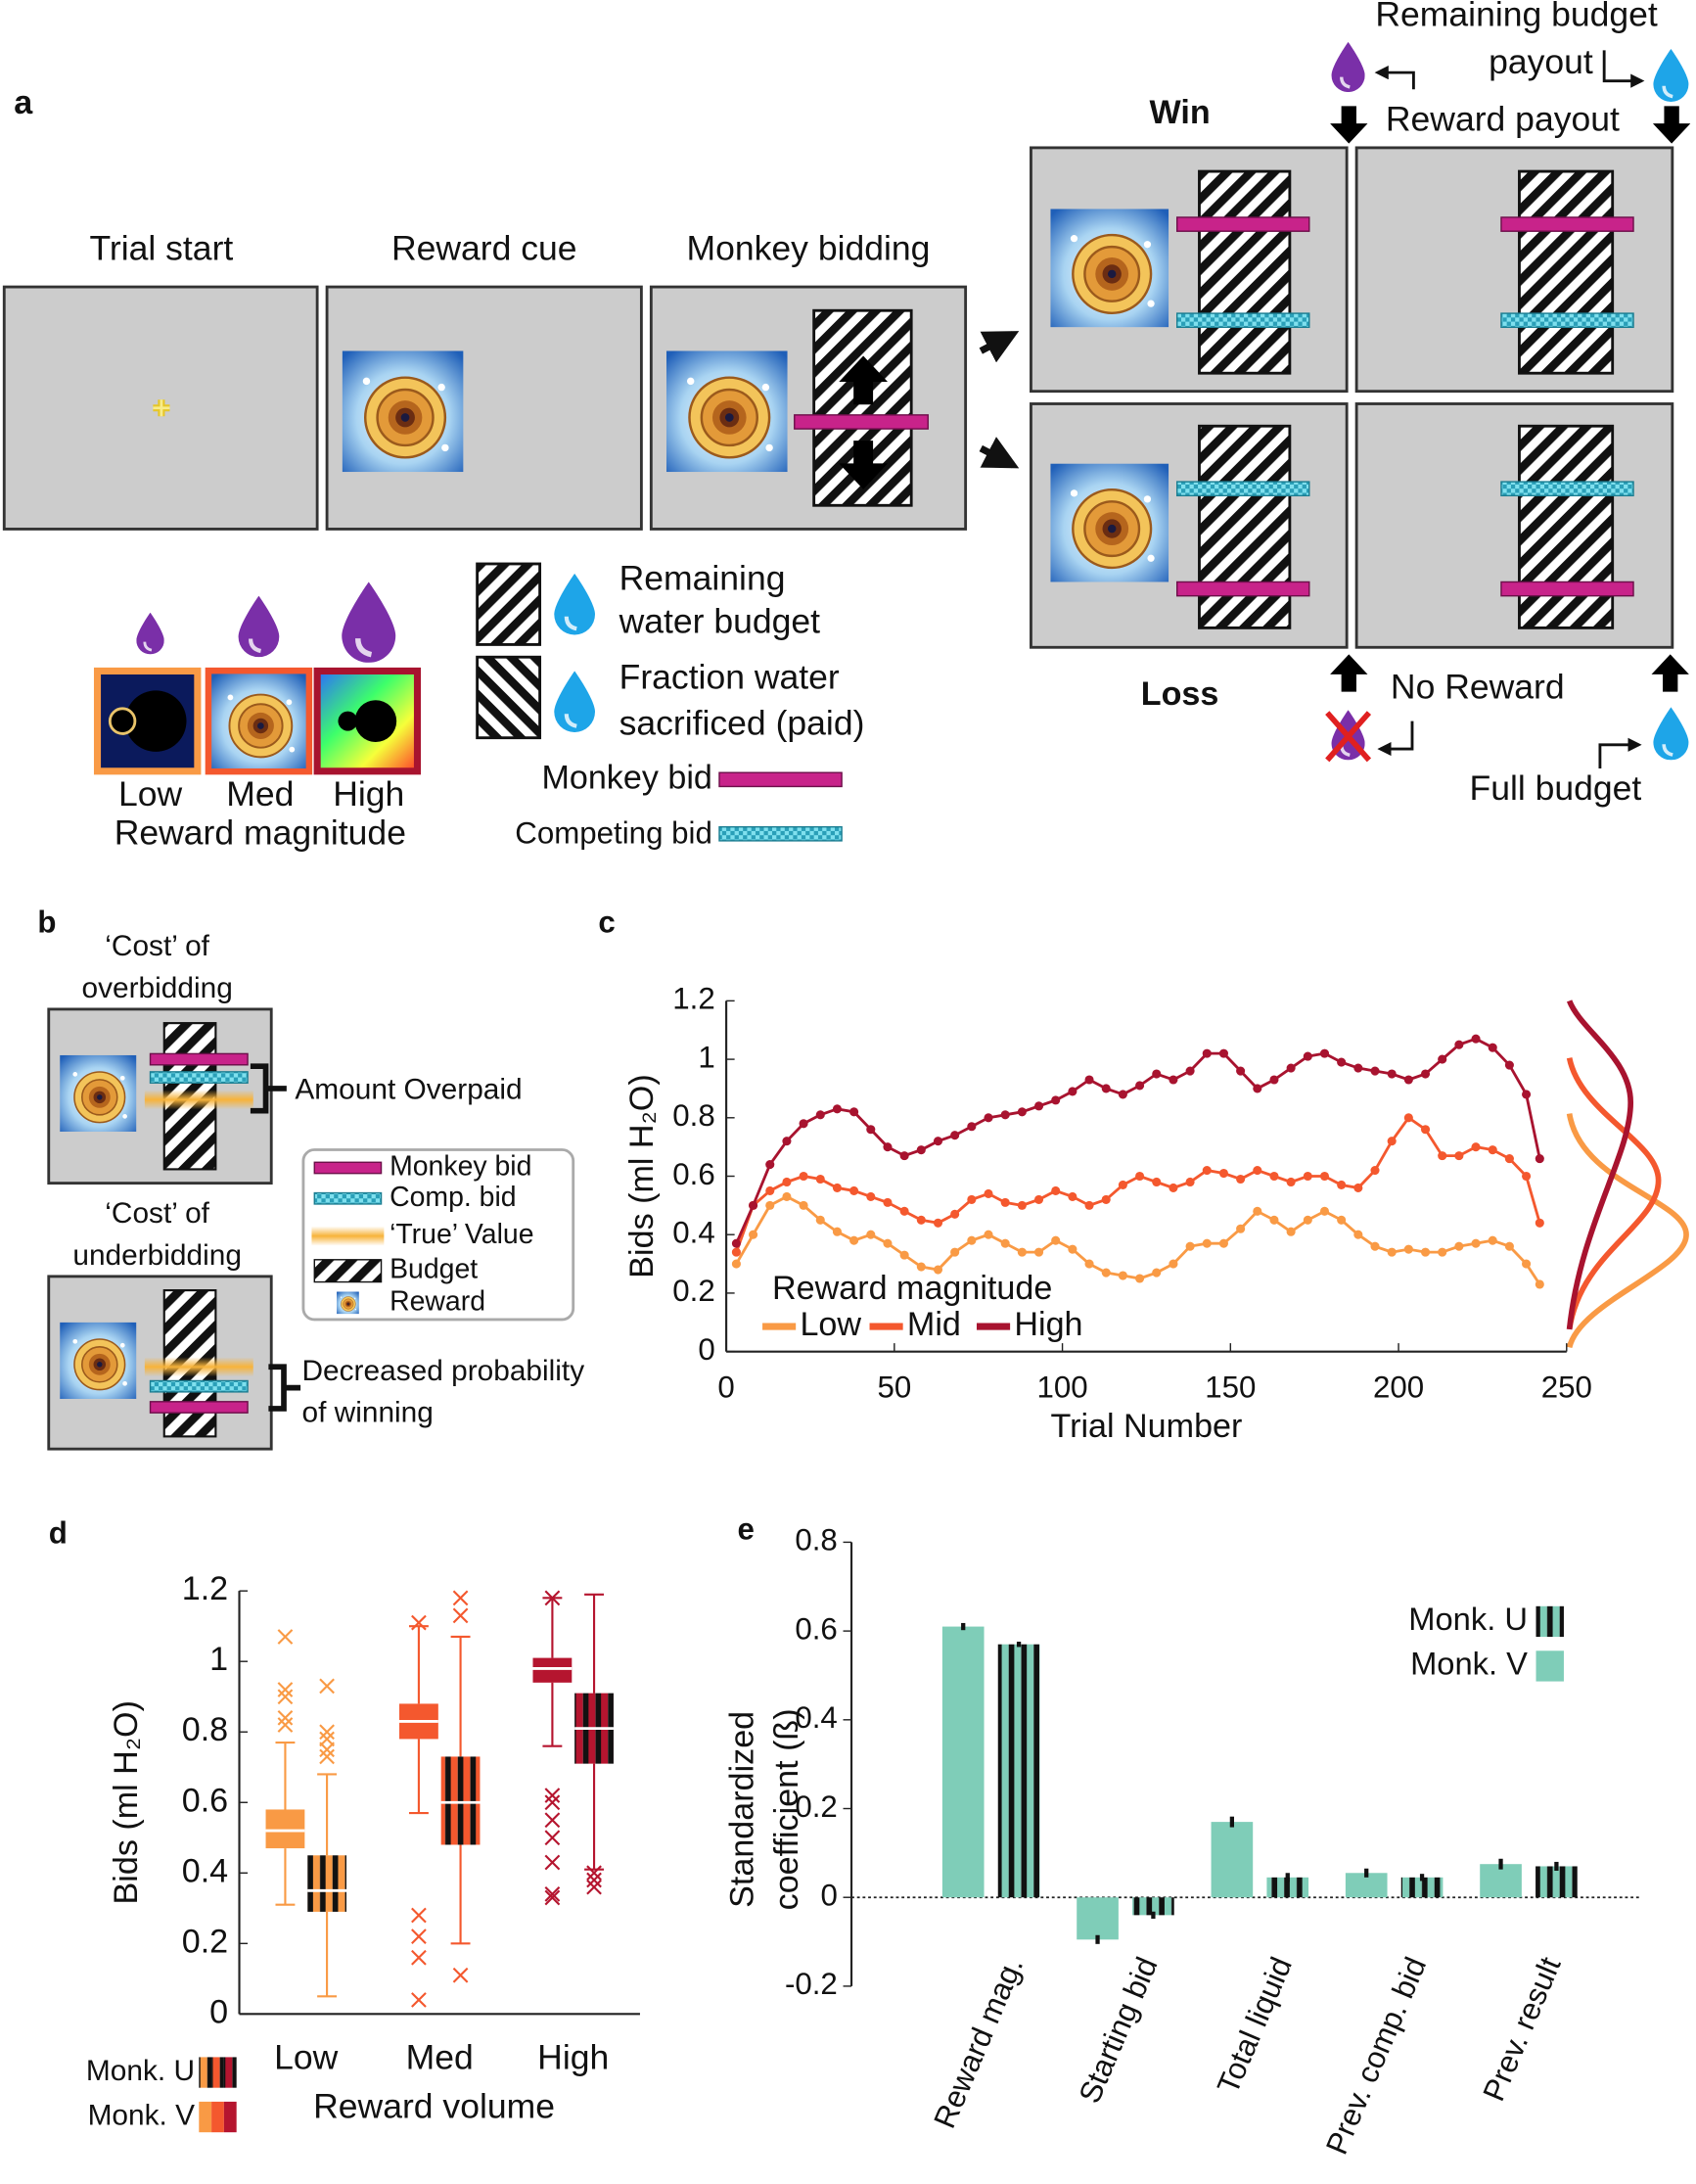 Image resolution: width=1696 pixels, height=2184 pixels. What do you see at coordinates (1180, 694) in the screenshot?
I see `outcome-title: Loss` at bounding box center [1180, 694].